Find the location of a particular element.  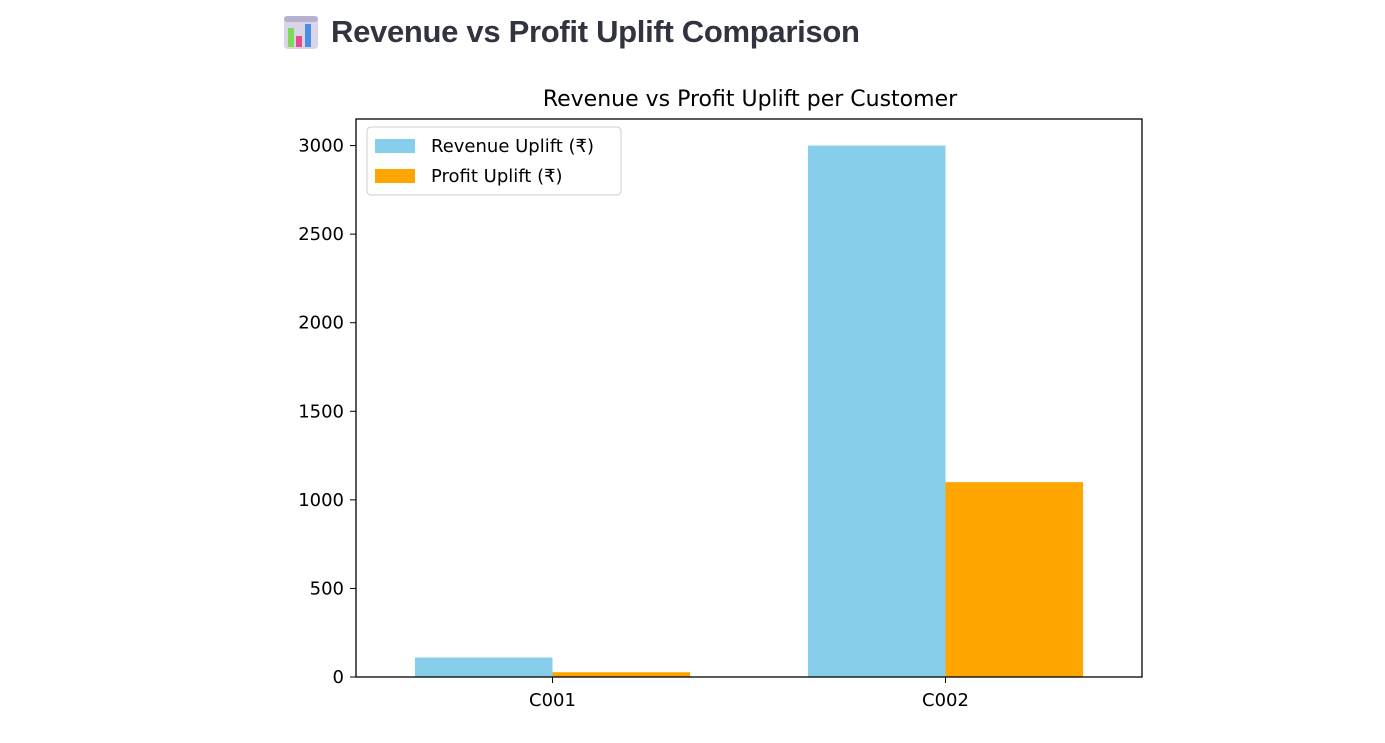

y-tick-label: 1500 is located at coordinates (321, 411).